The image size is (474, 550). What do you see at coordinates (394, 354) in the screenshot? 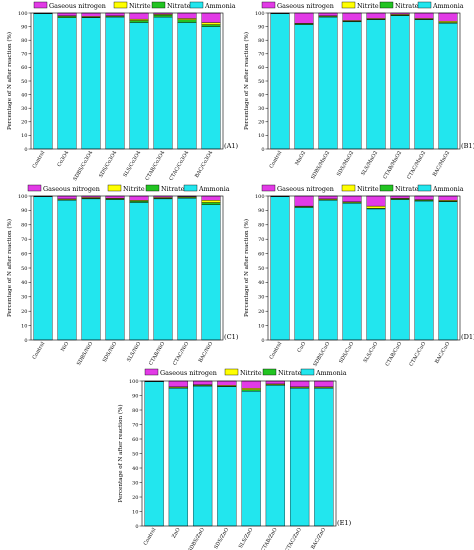
I see `x-tick-label: CTAB/CuO` at bounding box center [394, 354].